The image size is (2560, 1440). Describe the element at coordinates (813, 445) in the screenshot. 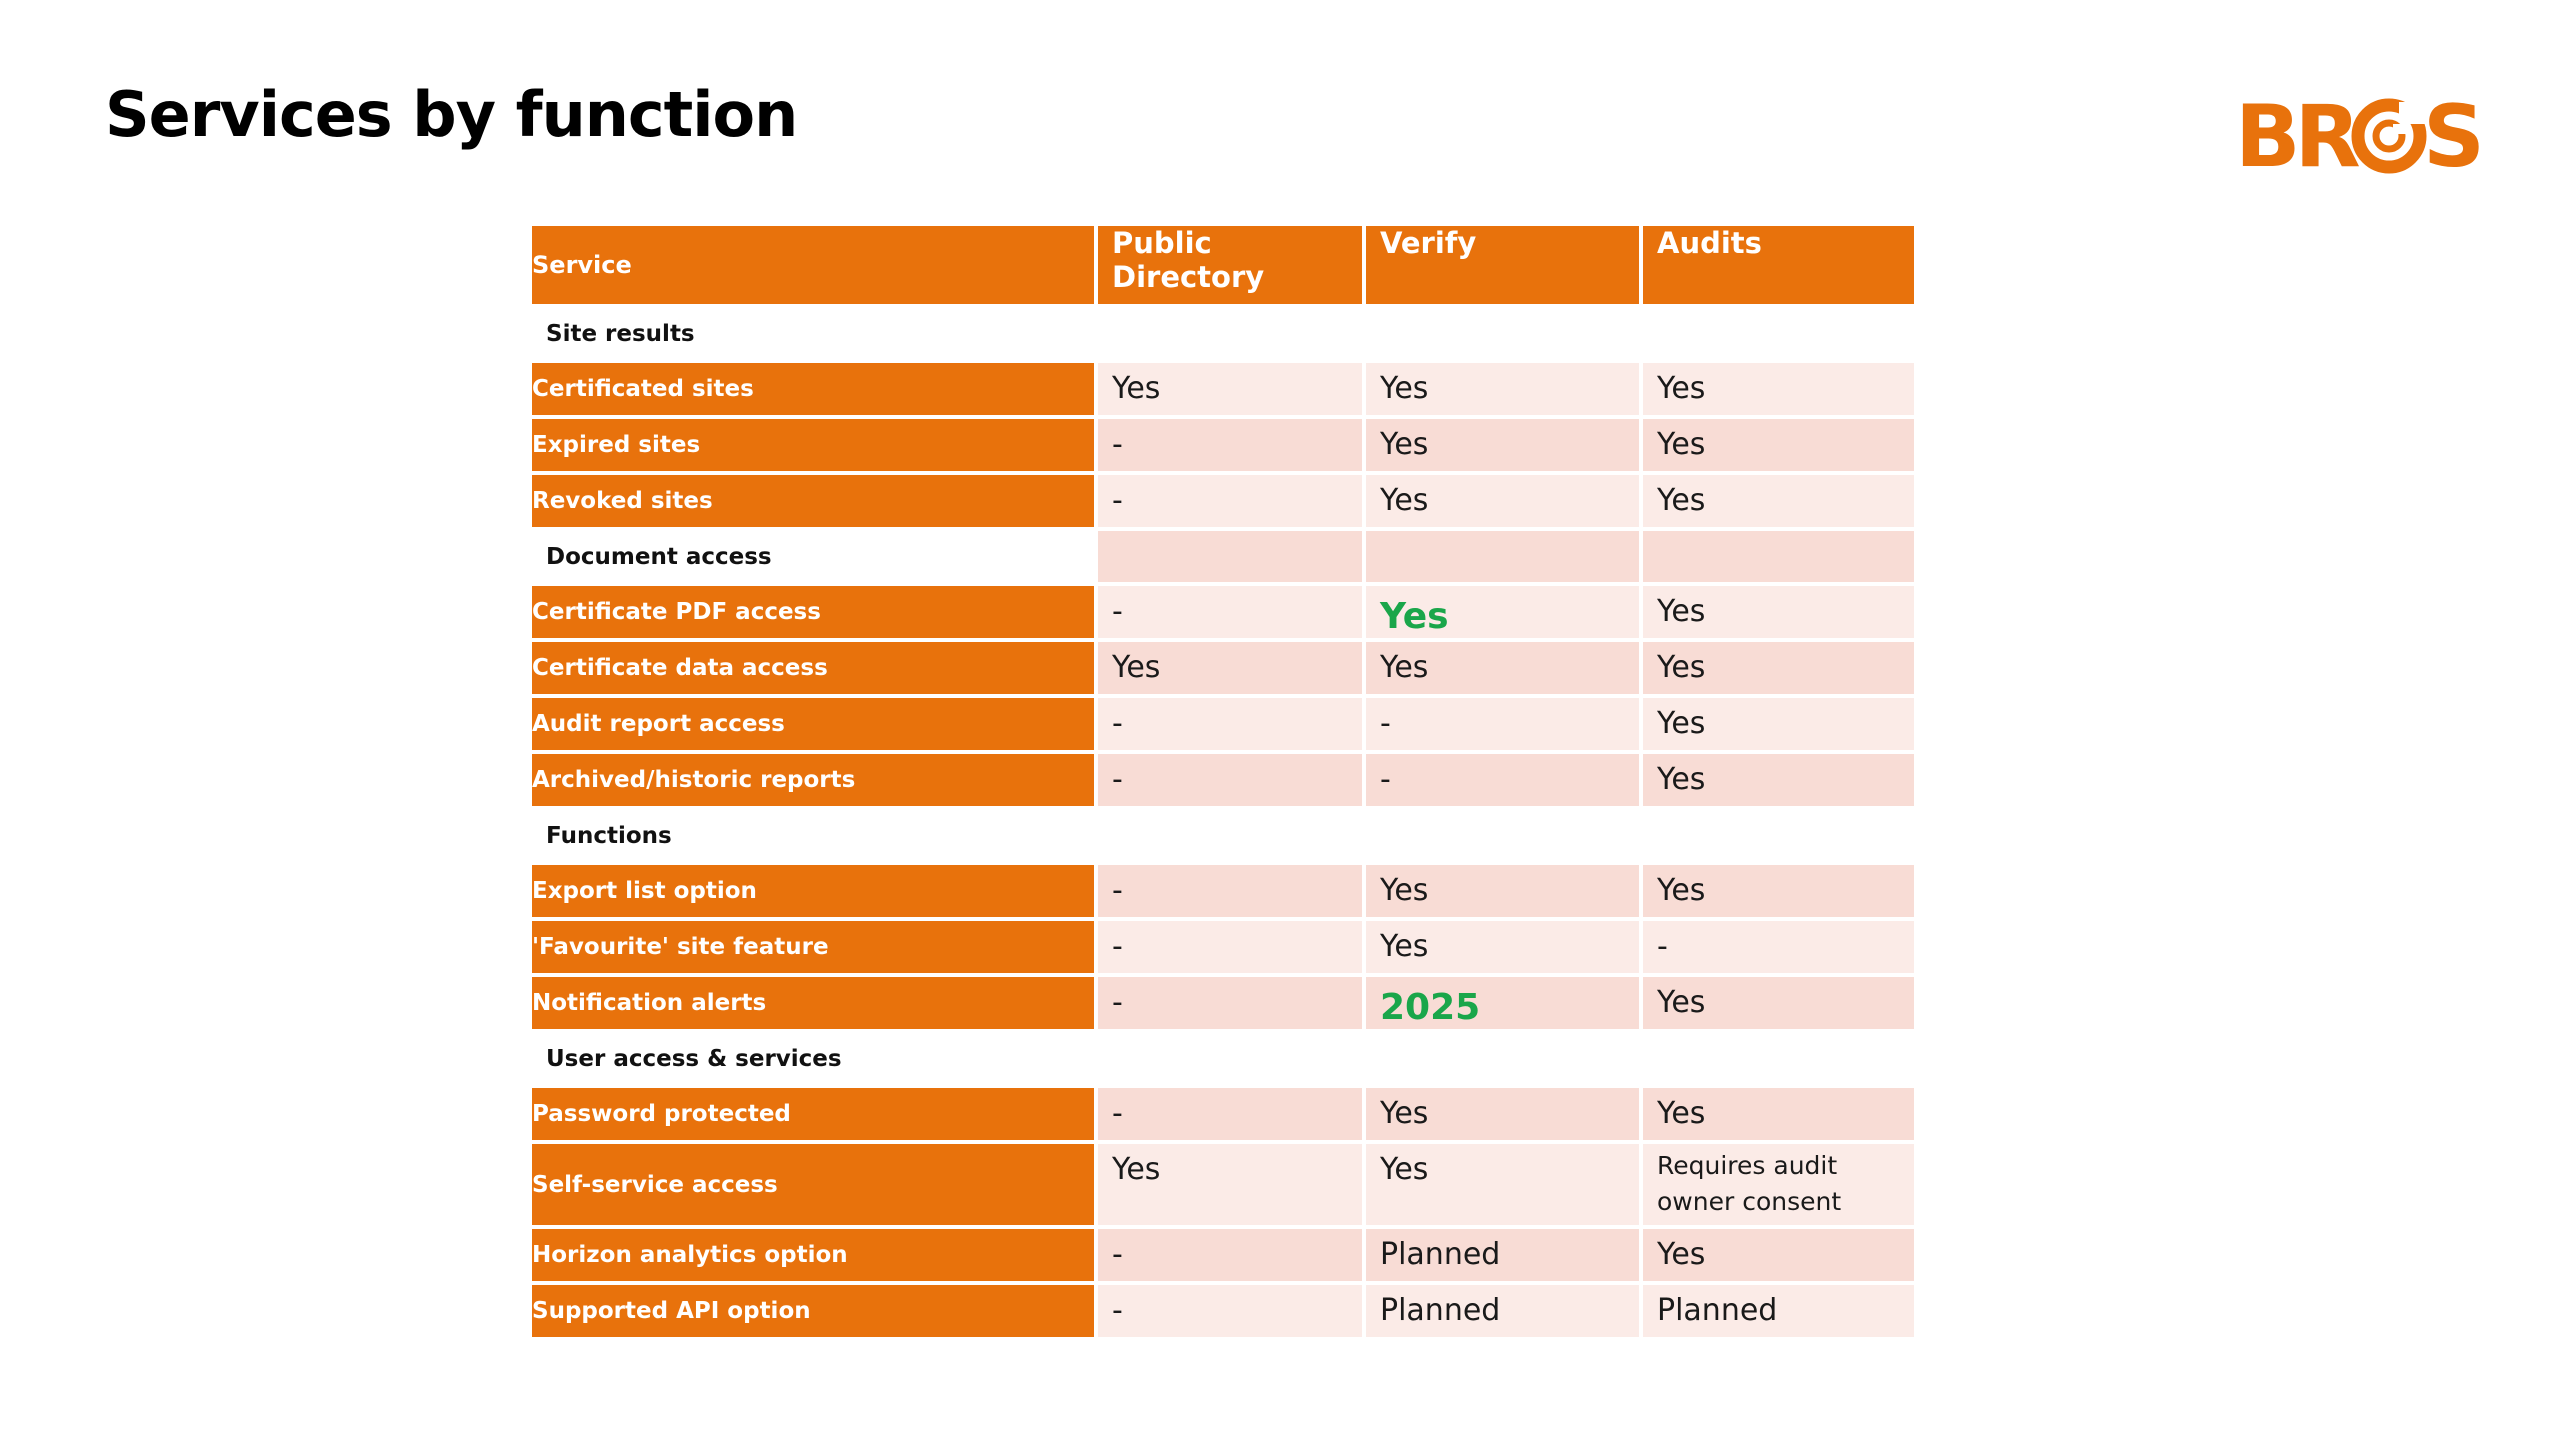

I see `row-label: Expired sites` at that location.